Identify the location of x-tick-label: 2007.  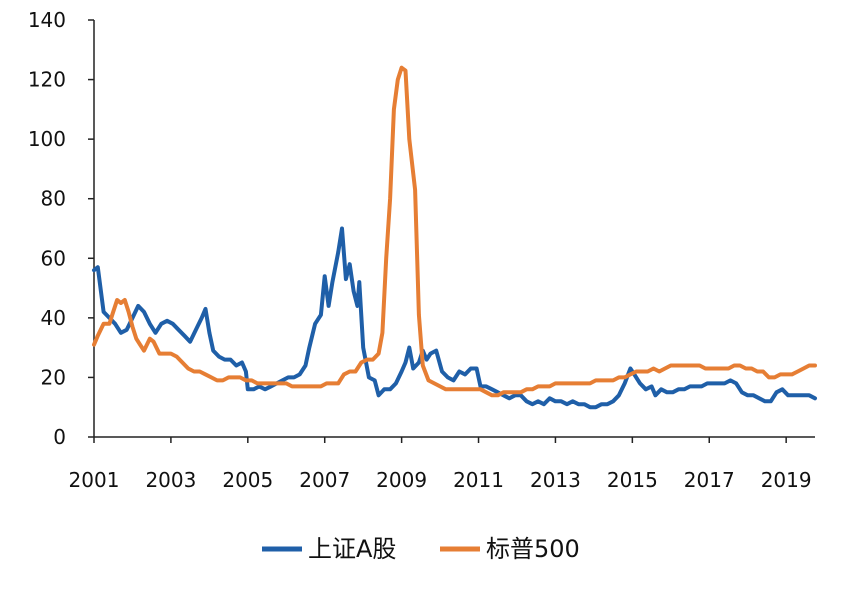
(324, 480).